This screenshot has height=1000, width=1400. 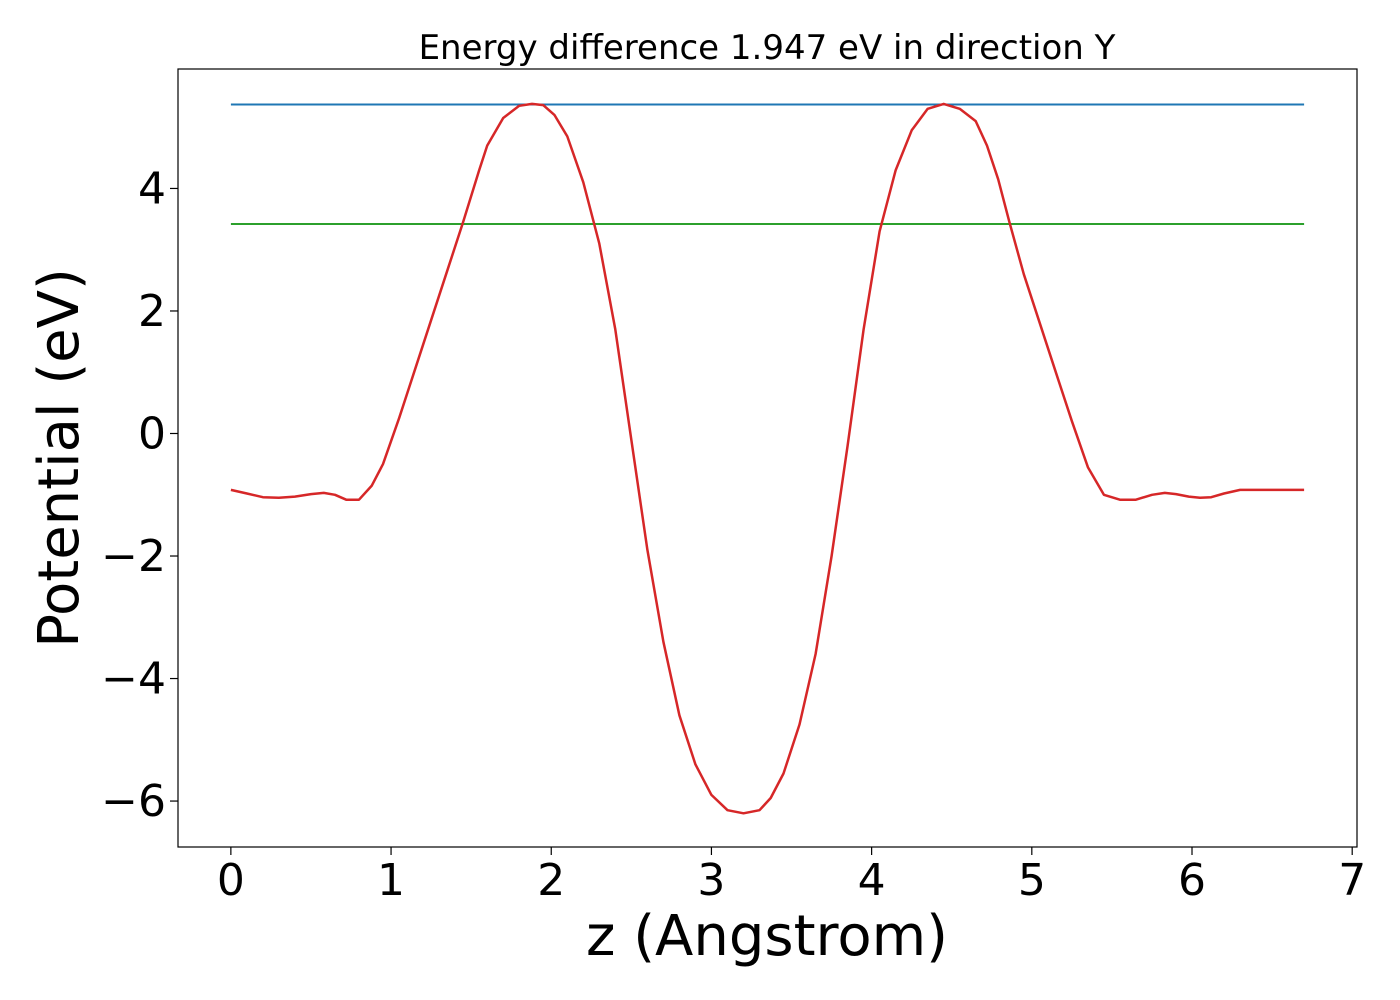 I want to click on y-axis-ticks: −6 −4 −2 0 2 4, so click(x=139, y=495).